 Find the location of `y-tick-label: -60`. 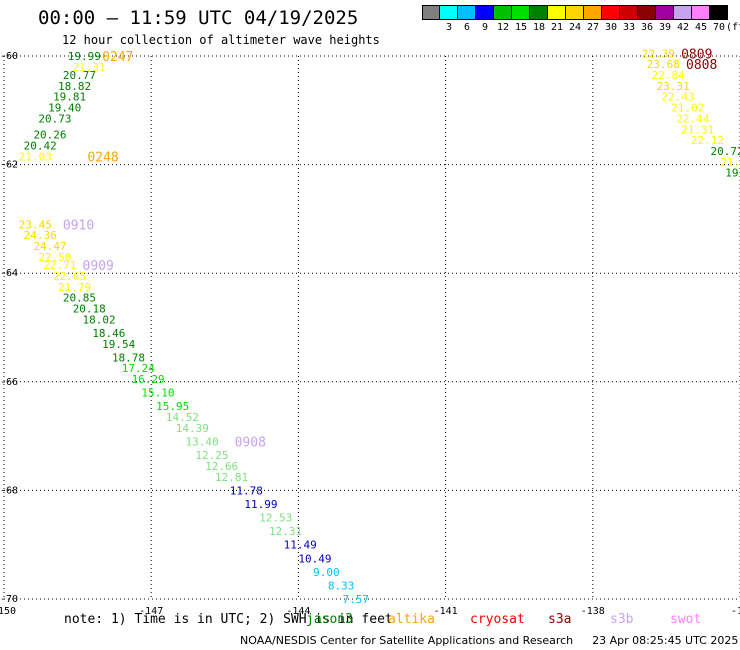

y-tick-label: -60 is located at coordinates (9, 56).